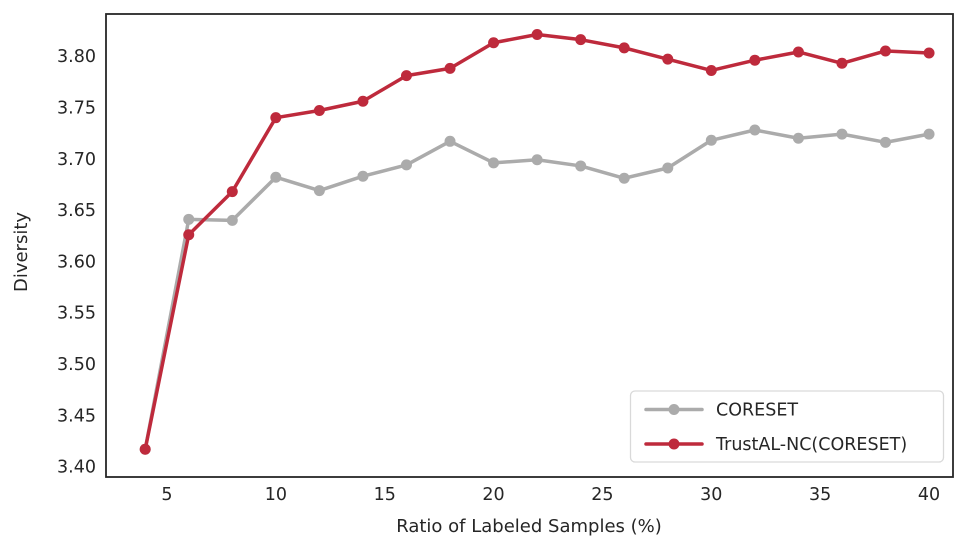  I want to click on legend-label-coreset: CORESET, so click(757, 411).